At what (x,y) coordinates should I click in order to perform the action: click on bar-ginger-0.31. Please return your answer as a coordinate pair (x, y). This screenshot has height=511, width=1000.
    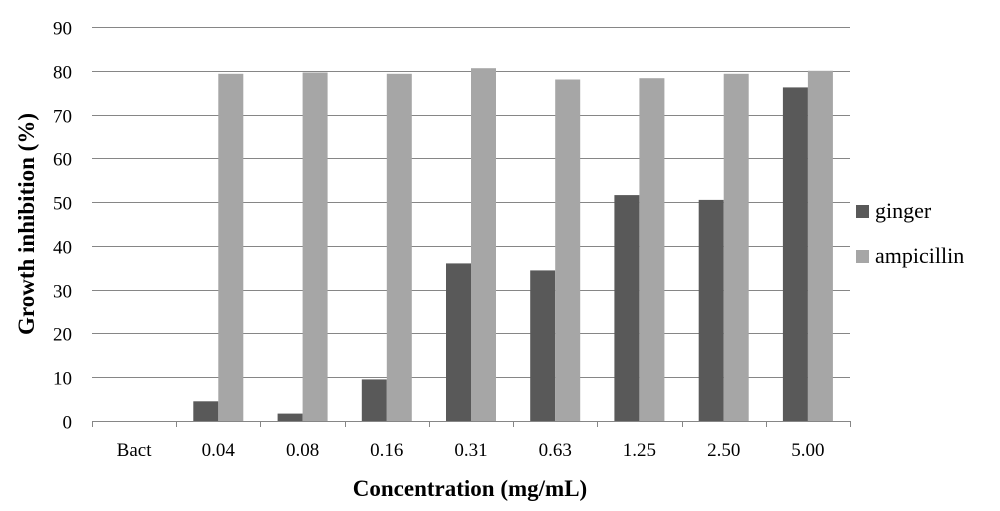
    Looking at the image, I should click on (458, 342).